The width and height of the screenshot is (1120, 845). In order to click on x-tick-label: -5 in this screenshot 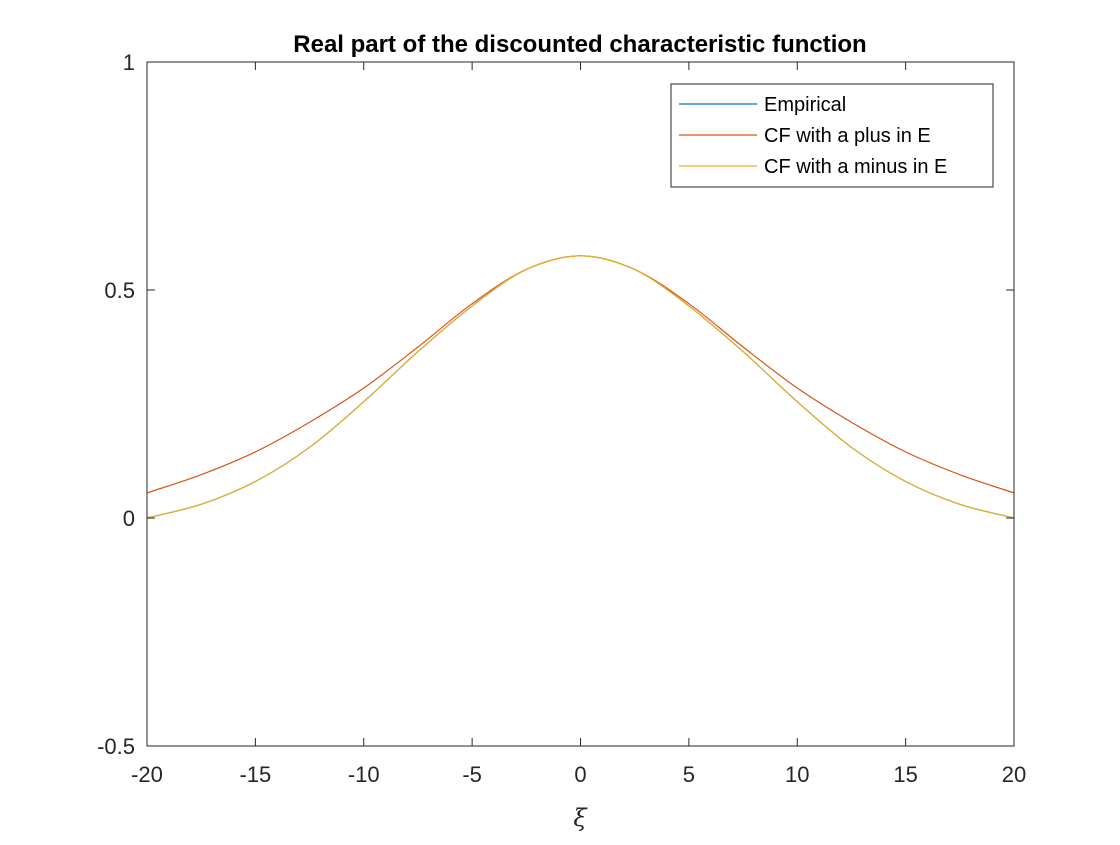, I will do `click(472, 774)`.